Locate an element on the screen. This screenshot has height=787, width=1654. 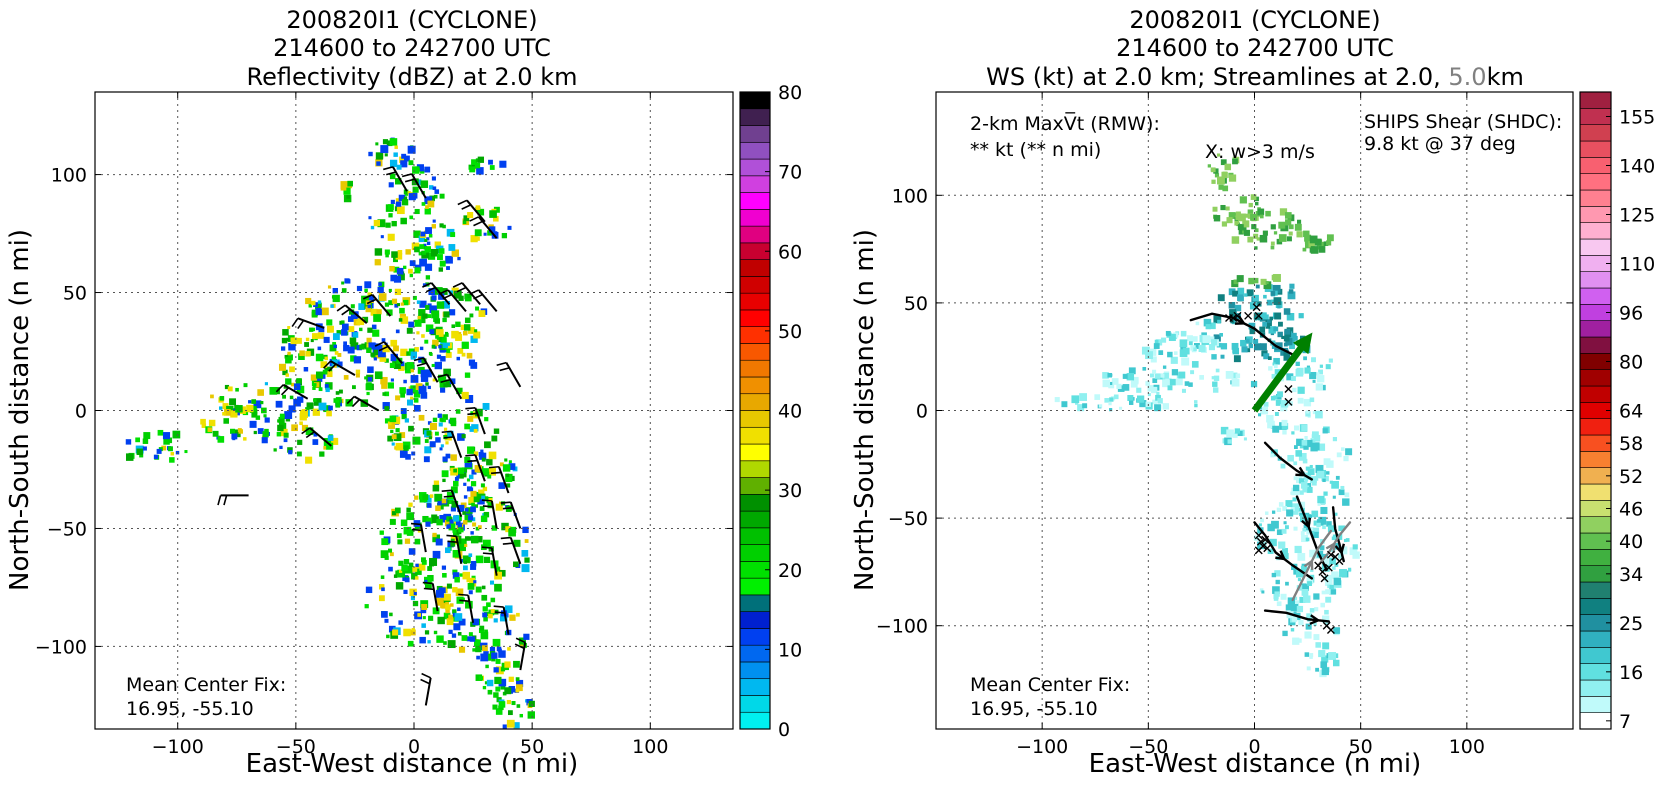
right-title-line-2: 214600 to 242700 UTC is located at coordinates (1255, 48).